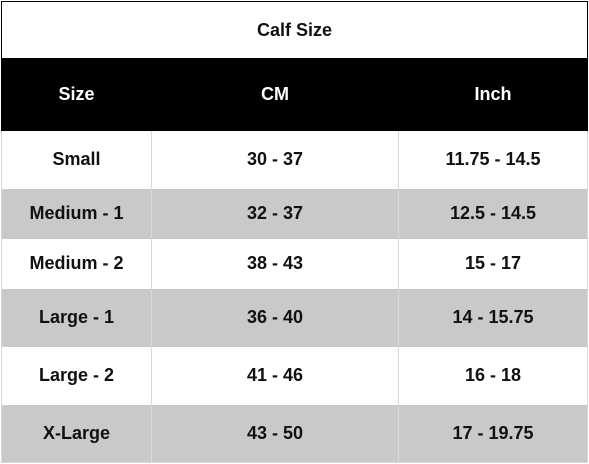 The height and width of the screenshot is (464, 589). I want to click on column-header: Size, so click(76, 94).